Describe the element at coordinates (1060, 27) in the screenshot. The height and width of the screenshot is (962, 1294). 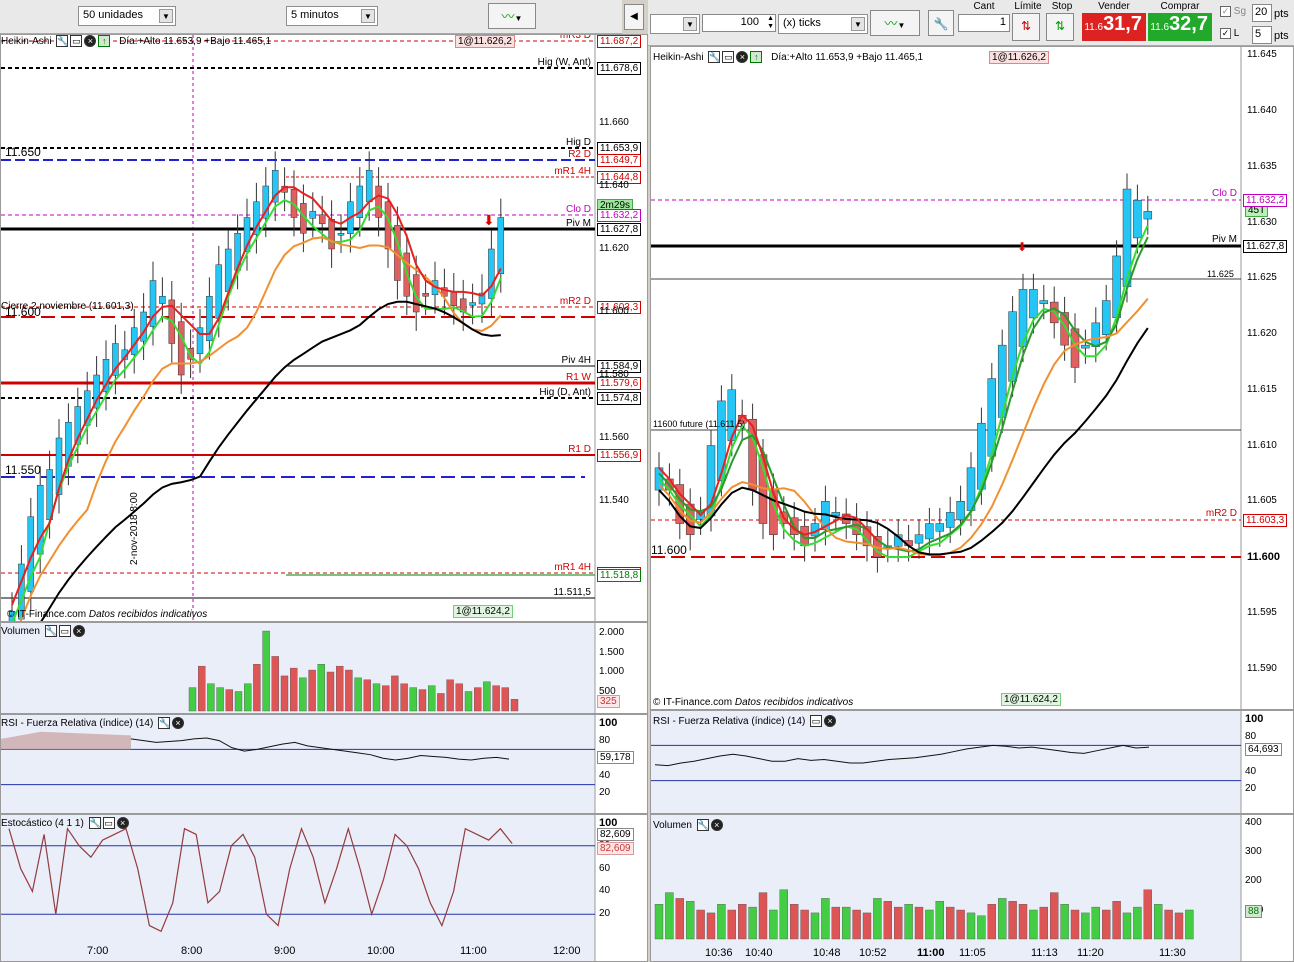
I see `stop-order-button: ⇅` at that location.